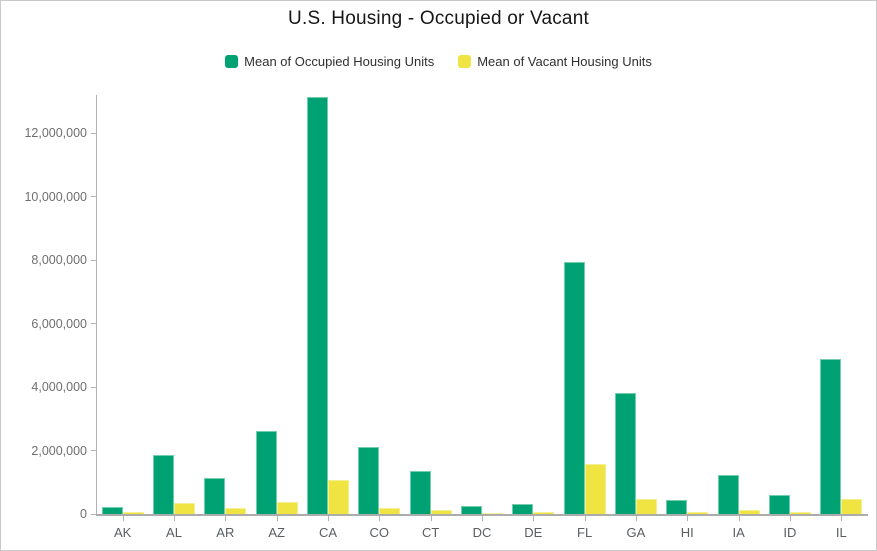  I want to click on x-axis-label: CT, so click(430, 532).